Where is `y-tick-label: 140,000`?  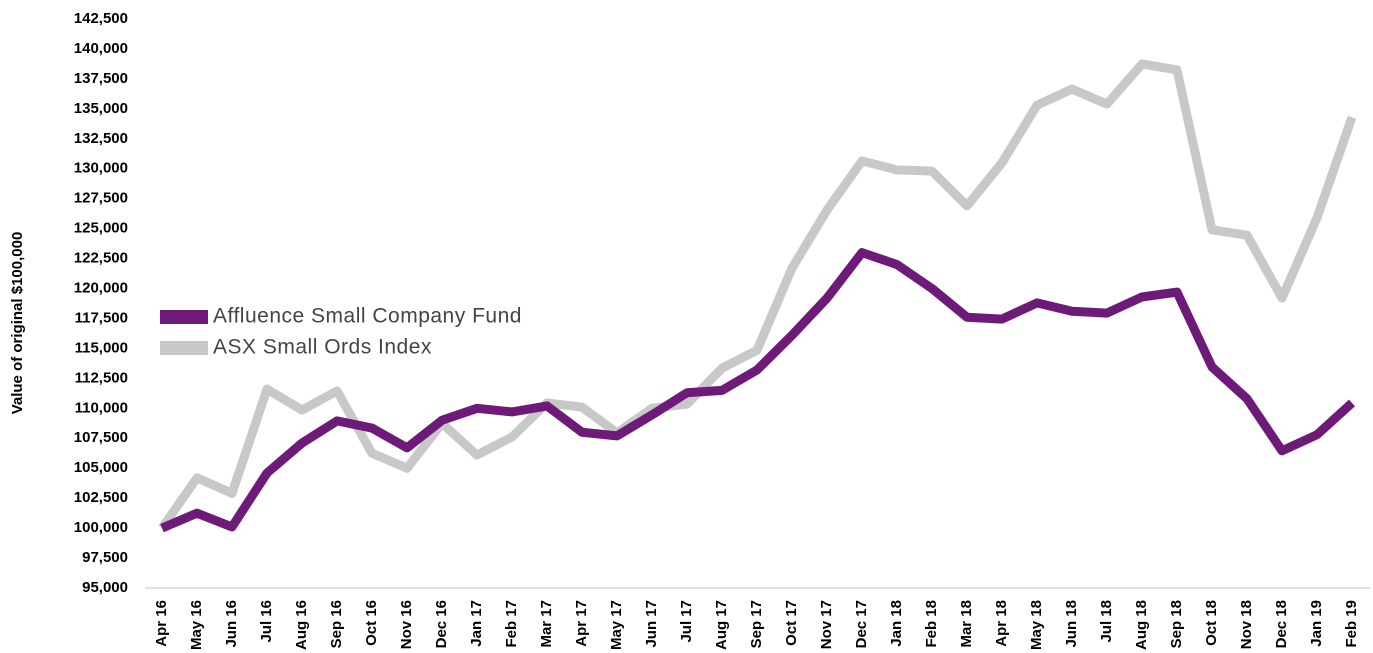 y-tick-label: 140,000 is located at coordinates (101, 48).